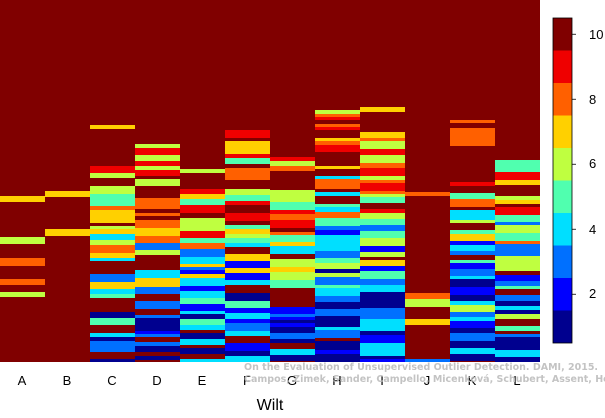 The width and height of the screenshot is (605, 418). Describe the element at coordinates (382, 380) in the screenshot. I see `x-tick-label: I` at that location.